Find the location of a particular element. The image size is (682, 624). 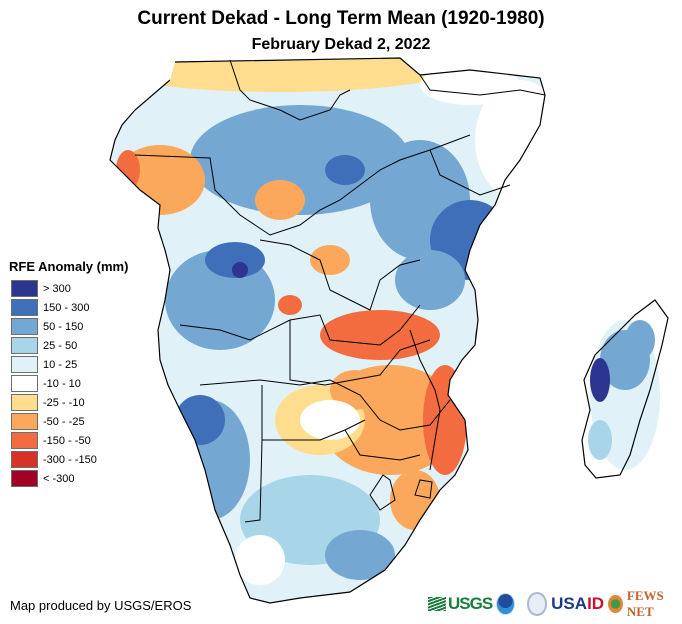

legend-item: -25 - -10 is located at coordinates (68, 402).